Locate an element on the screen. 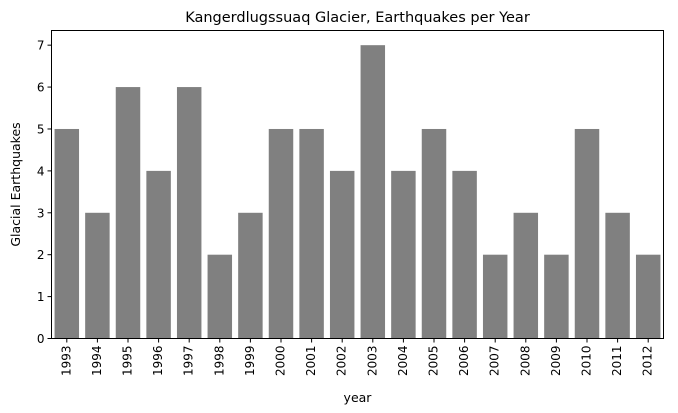  y-tick-label-6: 6 is located at coordinates (41, 88).